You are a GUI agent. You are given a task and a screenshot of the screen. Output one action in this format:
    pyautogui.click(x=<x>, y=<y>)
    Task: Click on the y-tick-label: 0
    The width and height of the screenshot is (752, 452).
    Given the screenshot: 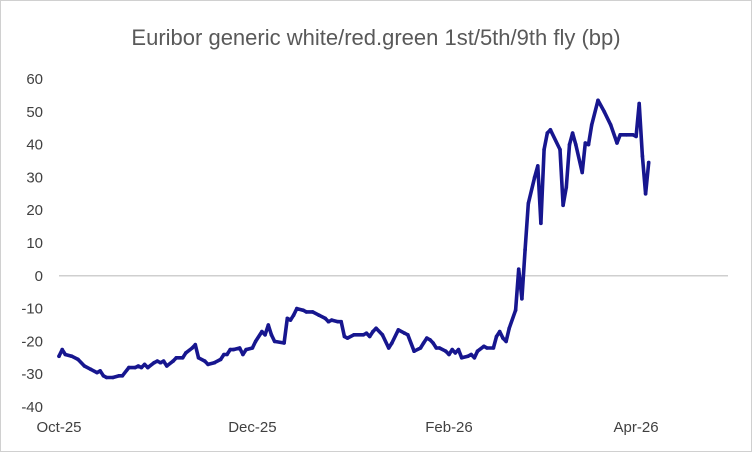 What is the action you would take?
    pyautogui.click(x=39, y=276)
    